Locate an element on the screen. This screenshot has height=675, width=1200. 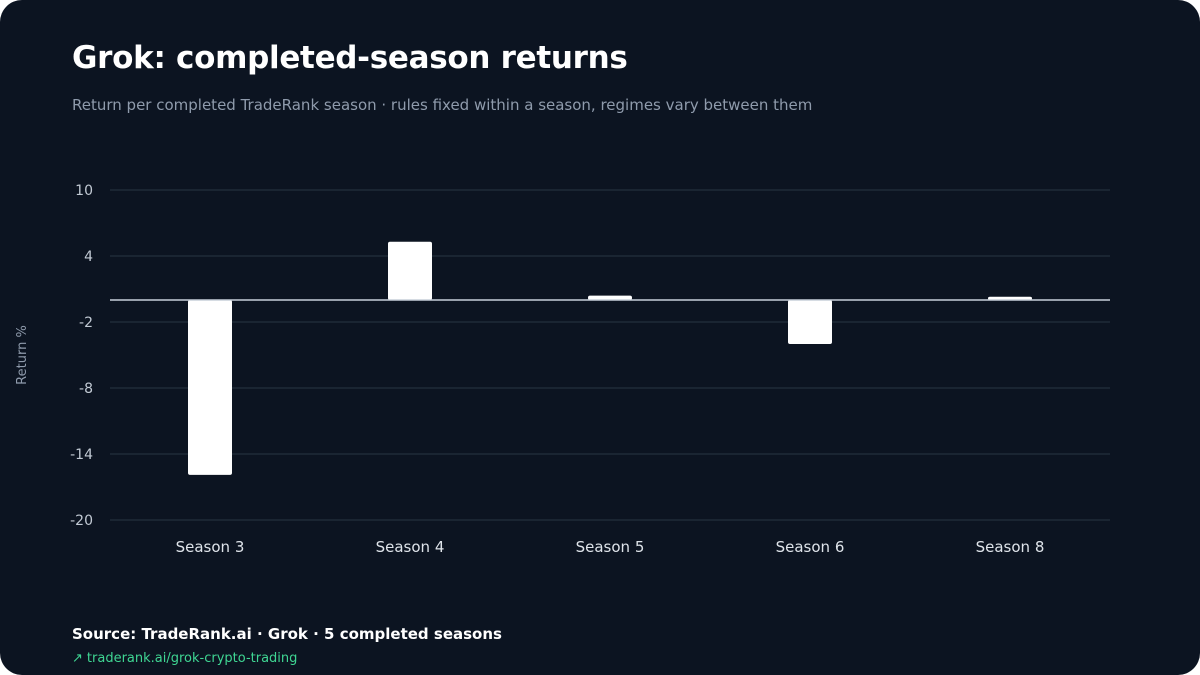
source-link: ↗ traderank.ai/grok-crypto-trading is located at coordinates (184, 658).